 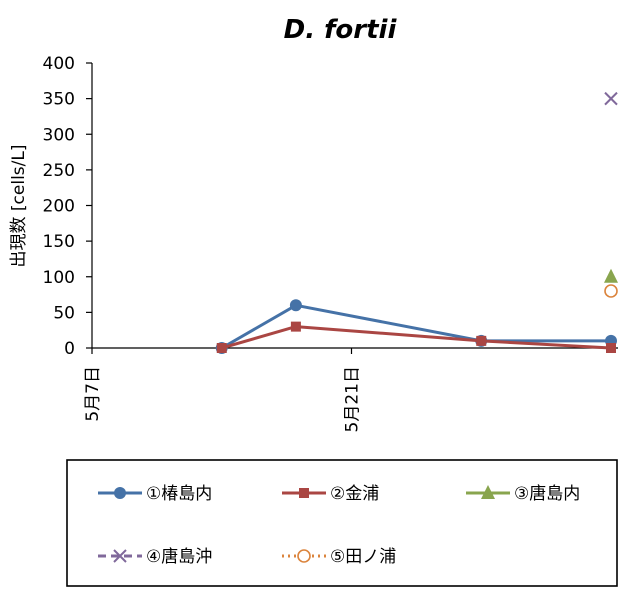 I want to click on x-ticks: 5月7日 5月21日, so click(x=223, y=390).